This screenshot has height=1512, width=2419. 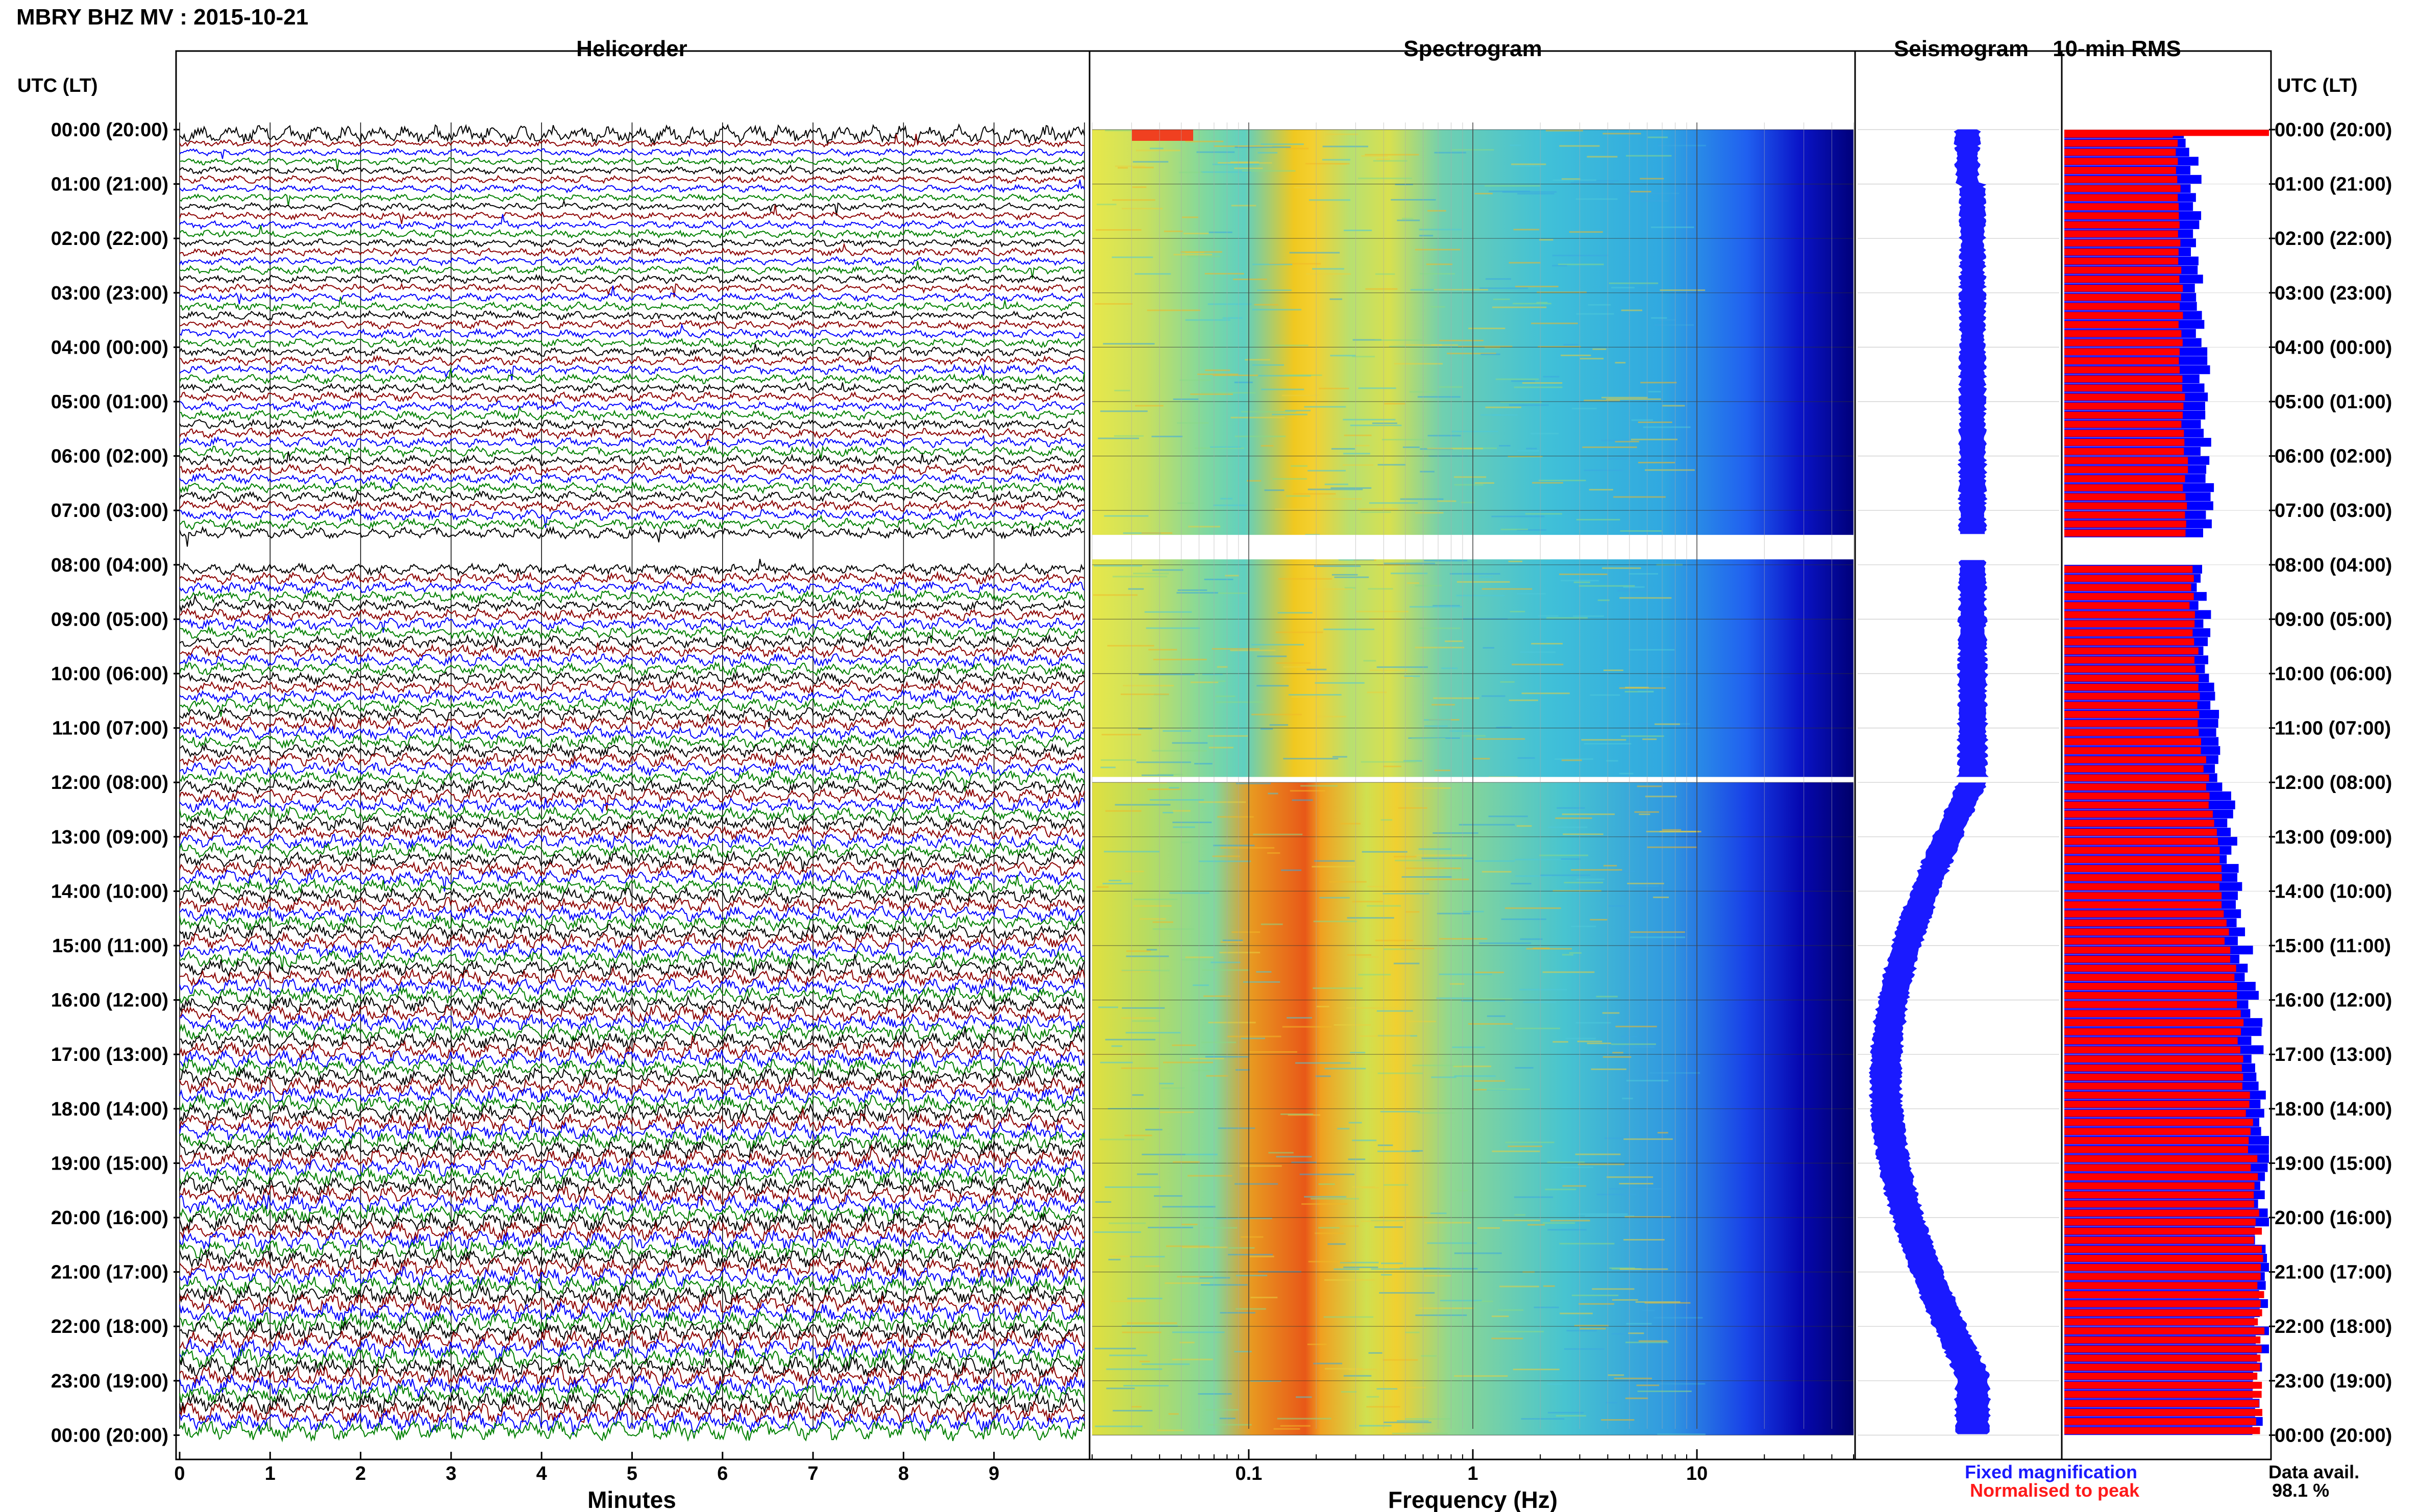 What do you see at coordinates (1971, 331) in the screenshot?
I see `seismogram-trace` at bounding box center [1971, 331].